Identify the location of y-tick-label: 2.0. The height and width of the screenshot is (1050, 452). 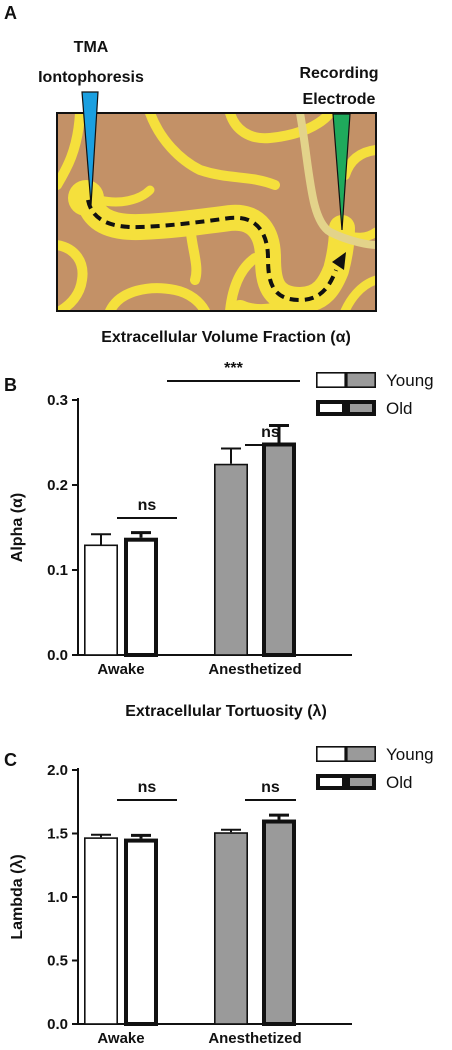
(57, 770).